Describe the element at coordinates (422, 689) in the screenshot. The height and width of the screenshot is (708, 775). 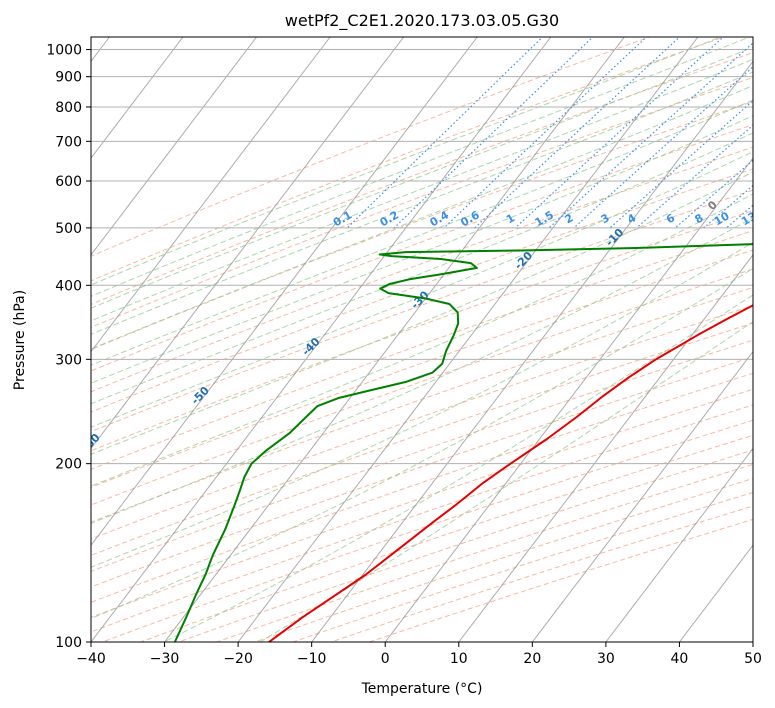
I see `x-axis-label: Temperature (°C)` at that location.